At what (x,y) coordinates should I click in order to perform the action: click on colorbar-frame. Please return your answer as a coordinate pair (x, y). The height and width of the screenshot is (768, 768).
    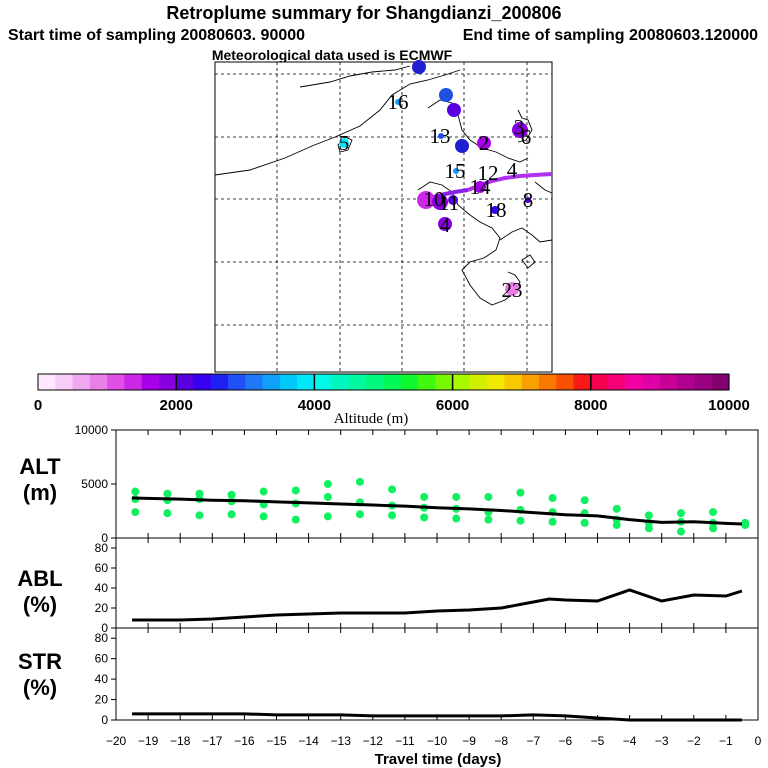
    Looking at the image, I should click on (383, 382).